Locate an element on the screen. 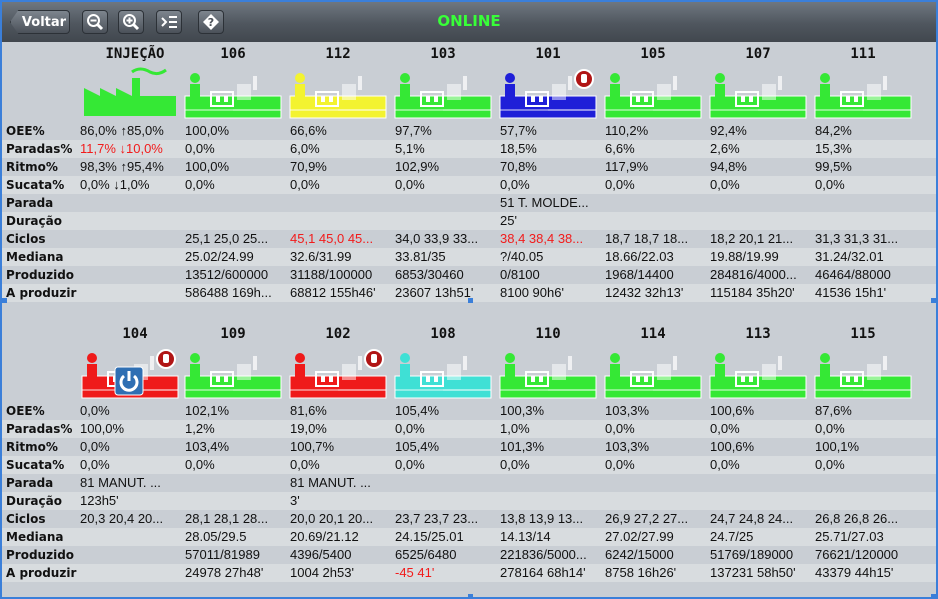 Image resolution: width=938 pixels, height=599 pixels. metric-value: 6525/6480 is located at coordinates (426, 554).